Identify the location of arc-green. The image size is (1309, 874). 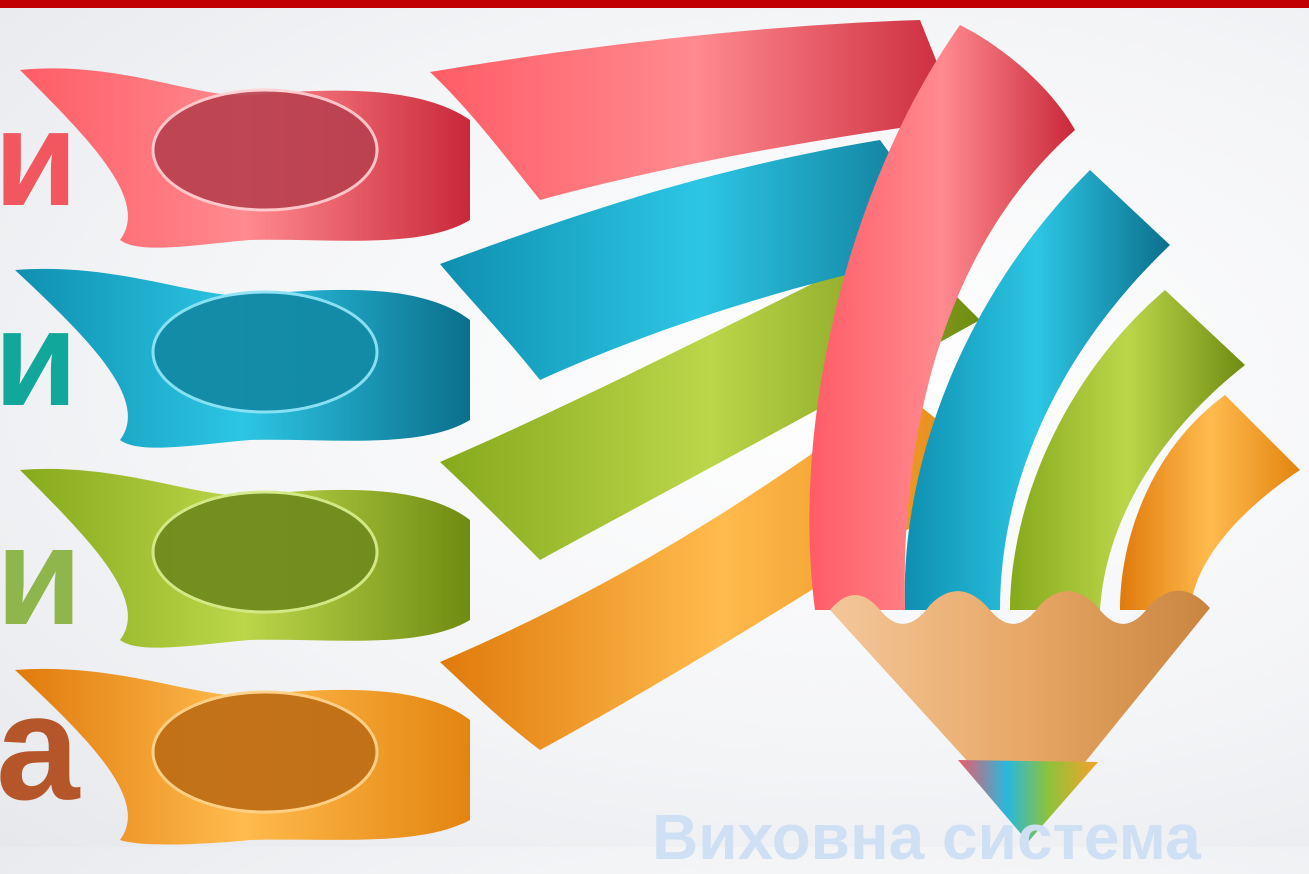
(1127, 450).